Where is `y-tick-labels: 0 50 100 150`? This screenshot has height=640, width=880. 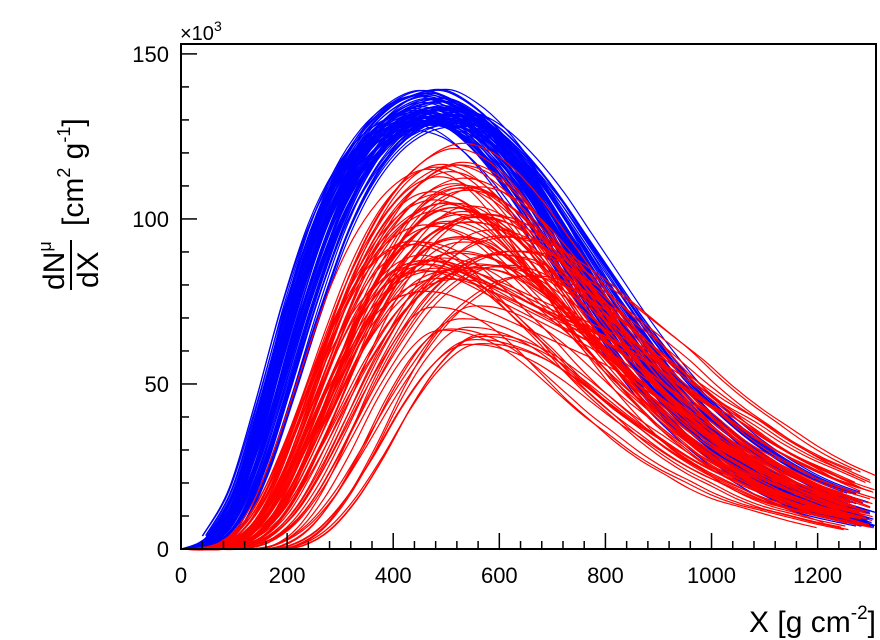 y-tick-labels: 0 50 100 150 is located at coordinates (150, 302).